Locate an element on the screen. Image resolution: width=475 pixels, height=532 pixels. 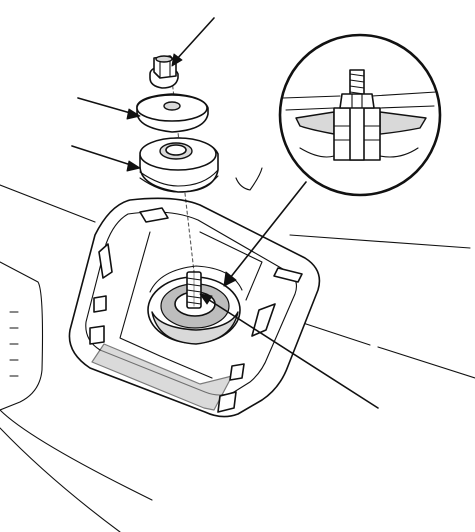
leader-arrow-stud is located at coordinates (289, 351).